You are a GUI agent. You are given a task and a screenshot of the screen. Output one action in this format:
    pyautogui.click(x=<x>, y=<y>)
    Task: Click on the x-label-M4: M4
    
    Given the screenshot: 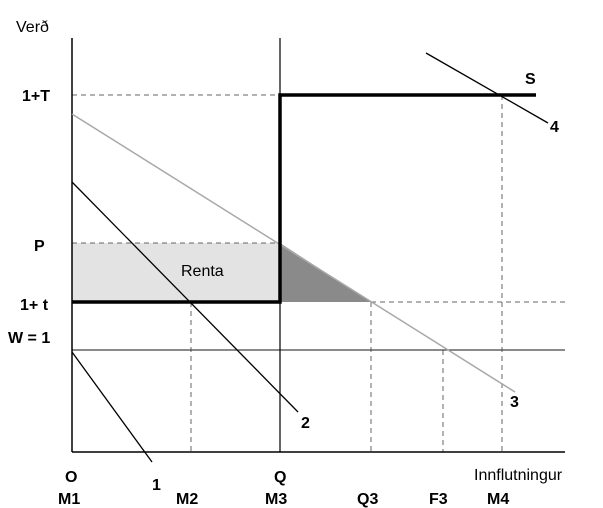 What is the action you would take?
    pyautogui.click(x=498, y=499)
    